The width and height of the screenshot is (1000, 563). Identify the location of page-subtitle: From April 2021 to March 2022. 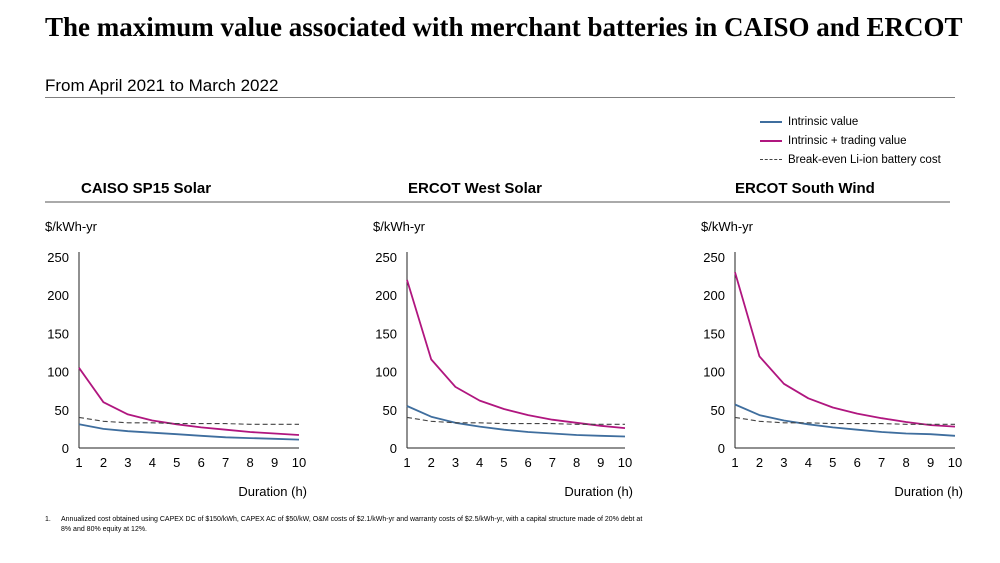
(162, 85).